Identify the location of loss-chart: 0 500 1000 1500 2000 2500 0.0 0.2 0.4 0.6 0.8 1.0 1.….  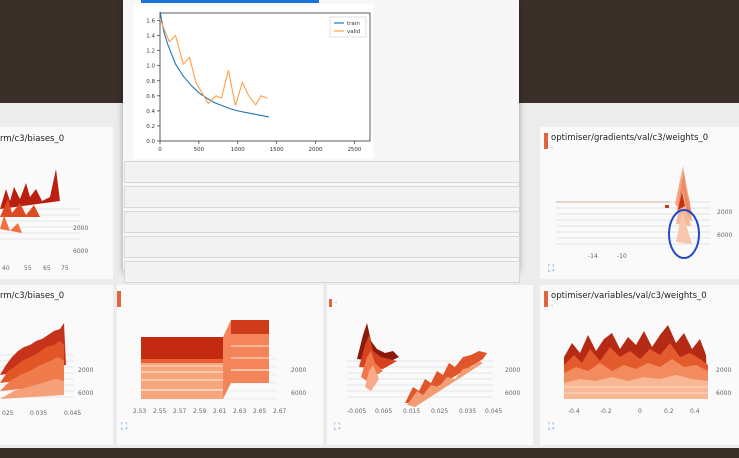
(253, 81).